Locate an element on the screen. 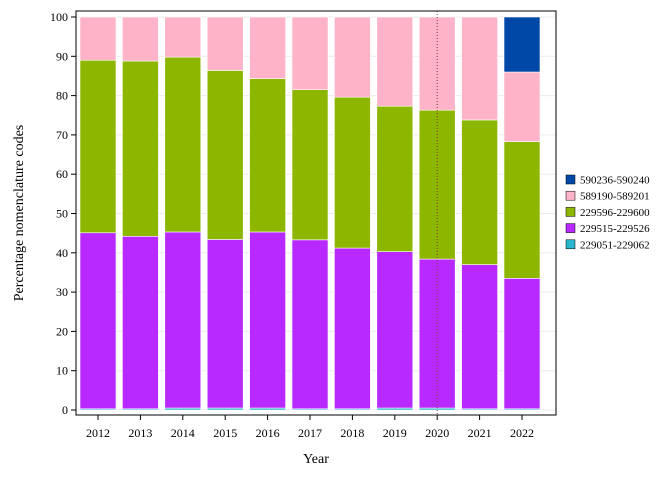 This screenshot has width=672, height=480. y-tick-label: 80 is located at coordinates (62, 96).